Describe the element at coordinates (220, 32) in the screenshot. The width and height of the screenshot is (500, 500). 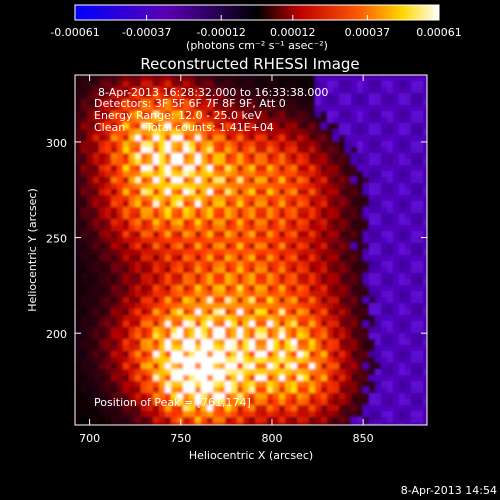
I see `colorbar-tick-label: -0.00012` at that location.